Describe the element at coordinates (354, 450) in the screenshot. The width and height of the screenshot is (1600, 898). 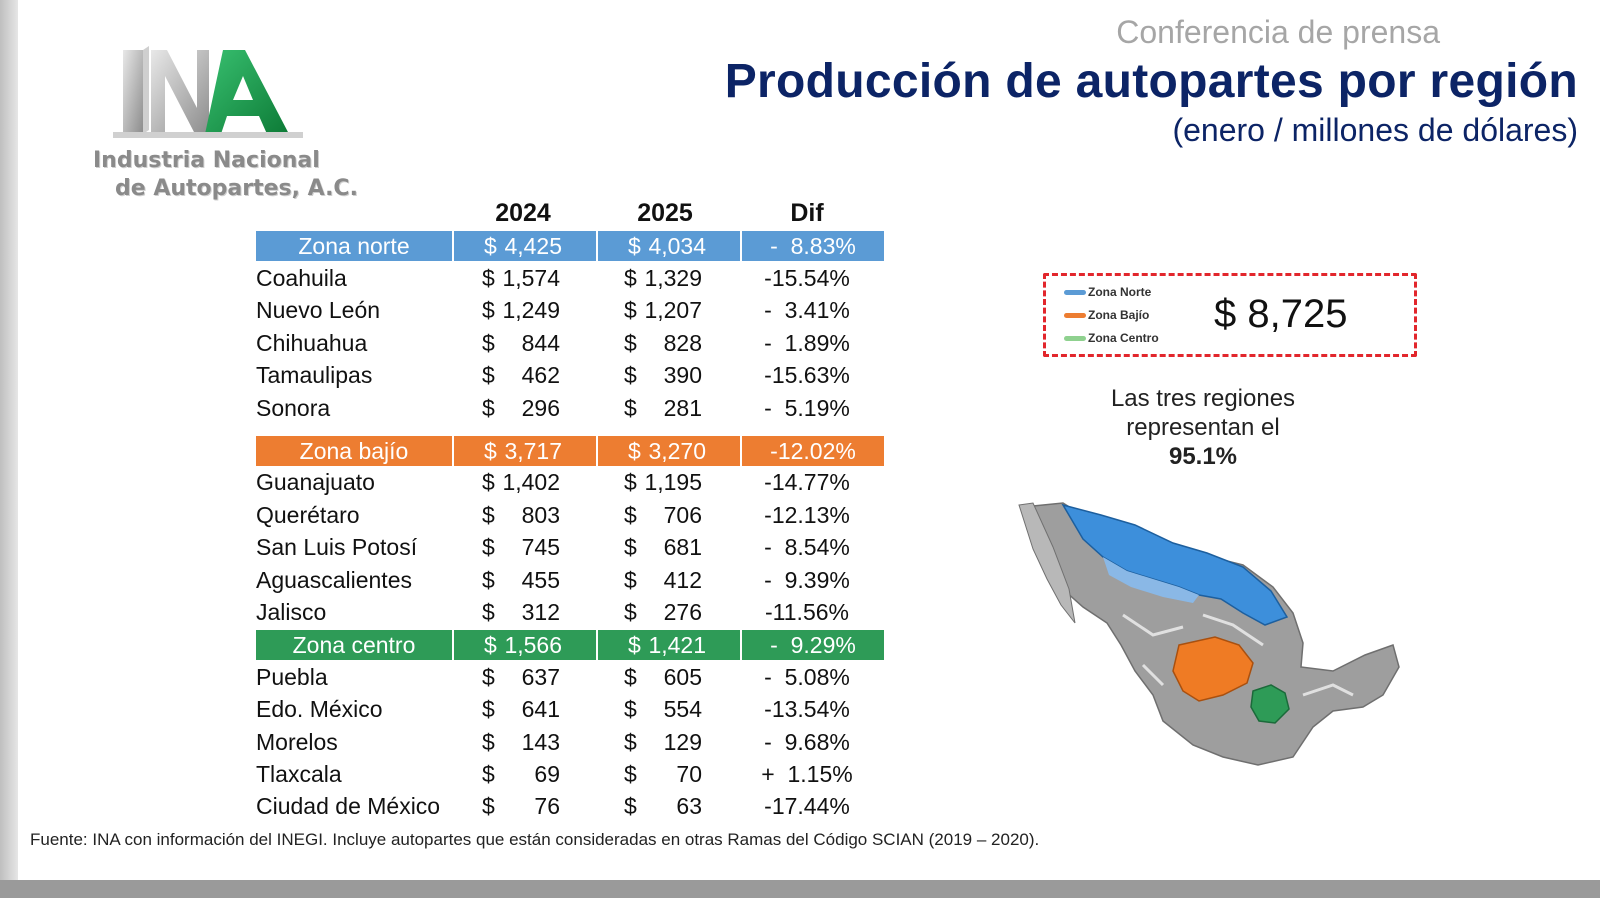
I see `zone-name: Zona bajío` at that location.